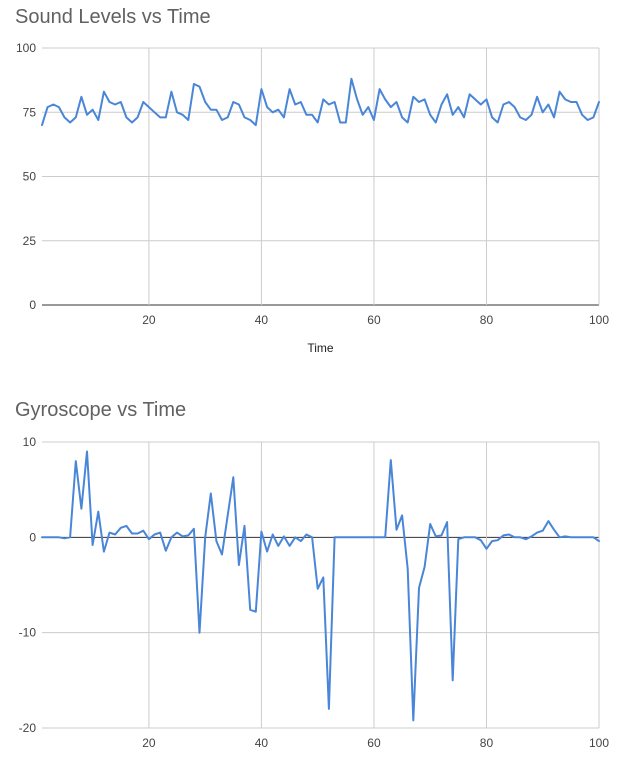 Image resolution: width=630 pixels, height=770 pixels. Describe the element at coordinates (30, 442) in the screenshot. I see `gyro-y-tick-label: 10` at that location.